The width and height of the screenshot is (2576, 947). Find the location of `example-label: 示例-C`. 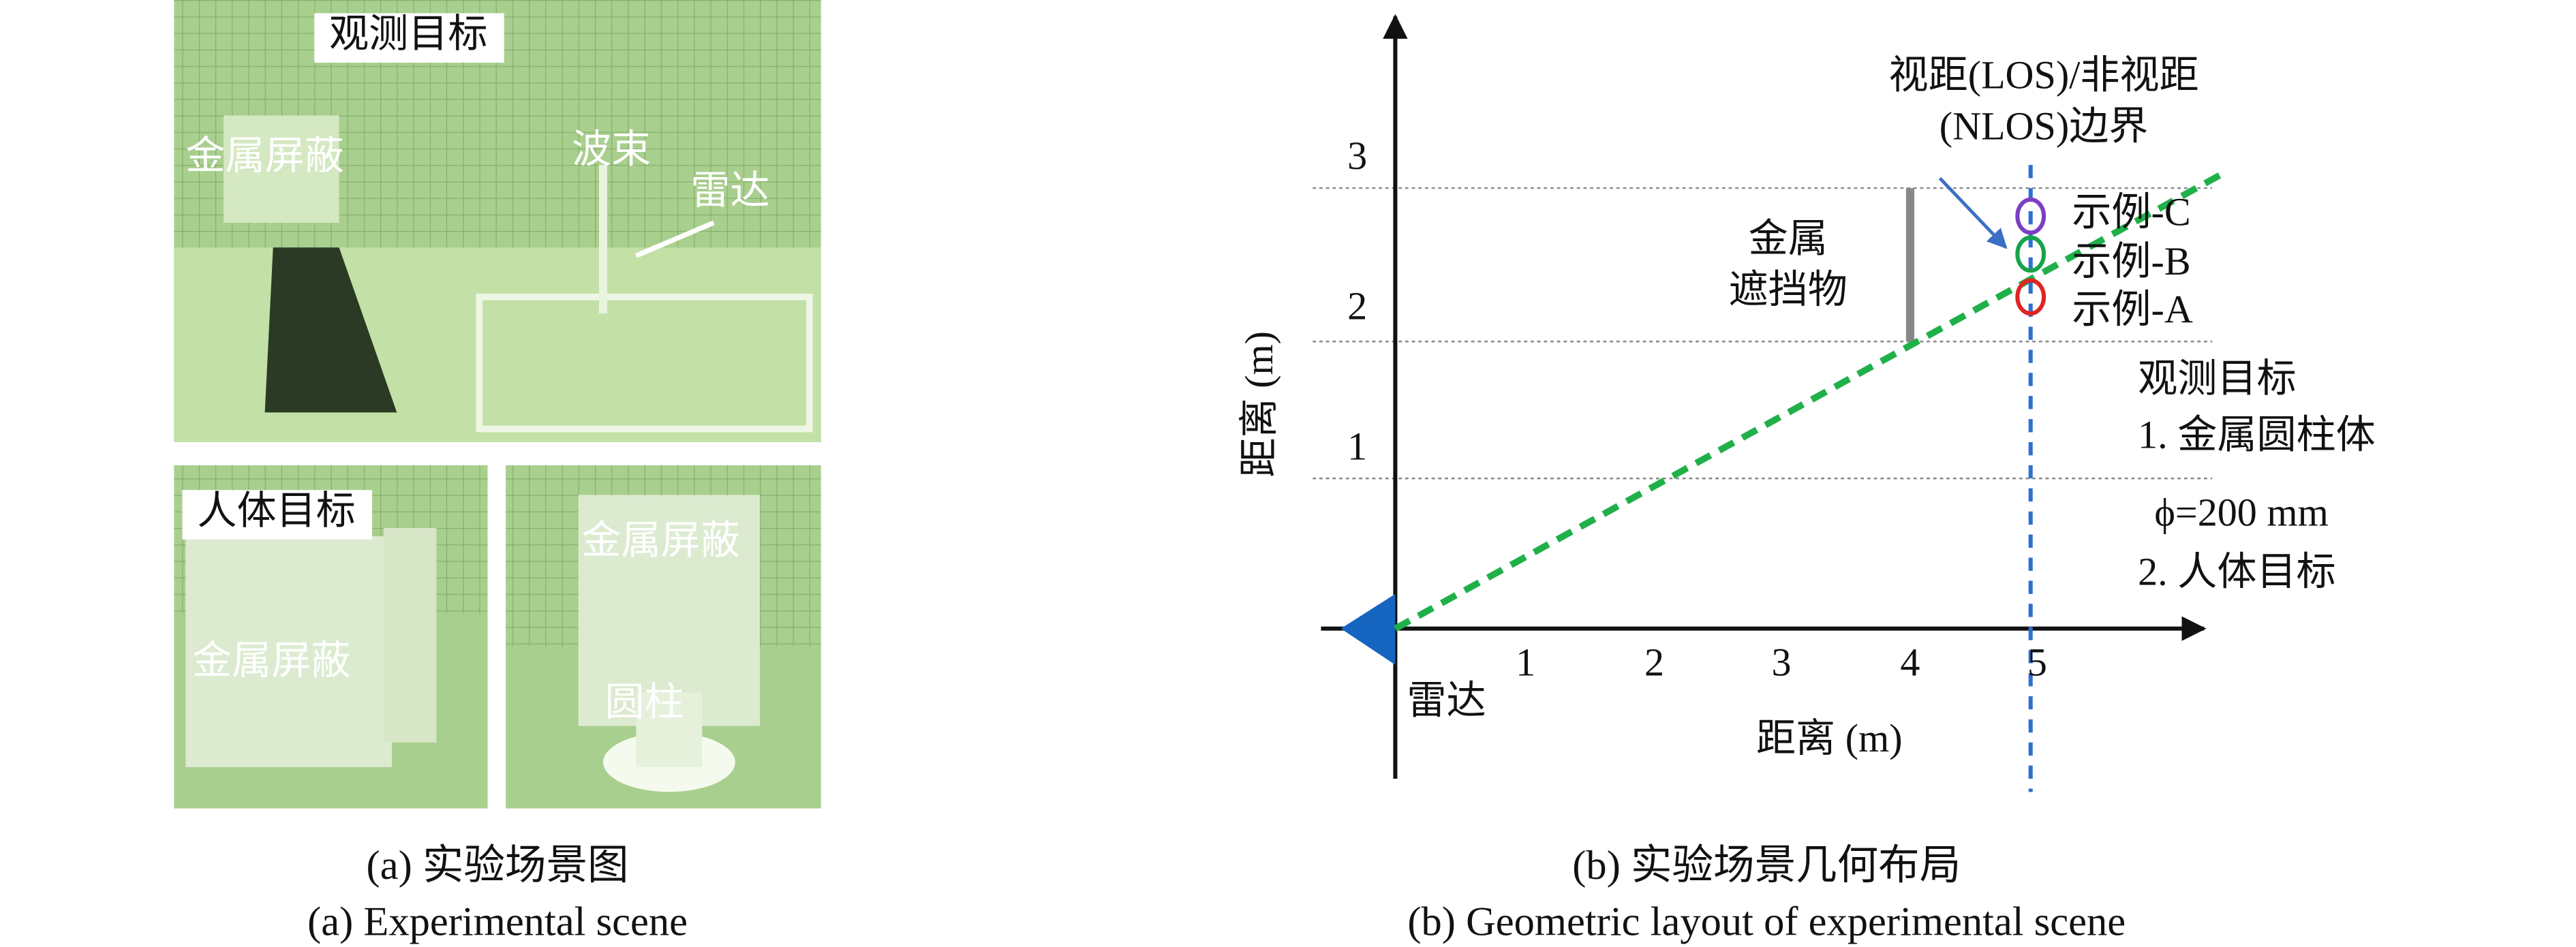

example-label: 示例-C is located at coordinates (2131, 212).